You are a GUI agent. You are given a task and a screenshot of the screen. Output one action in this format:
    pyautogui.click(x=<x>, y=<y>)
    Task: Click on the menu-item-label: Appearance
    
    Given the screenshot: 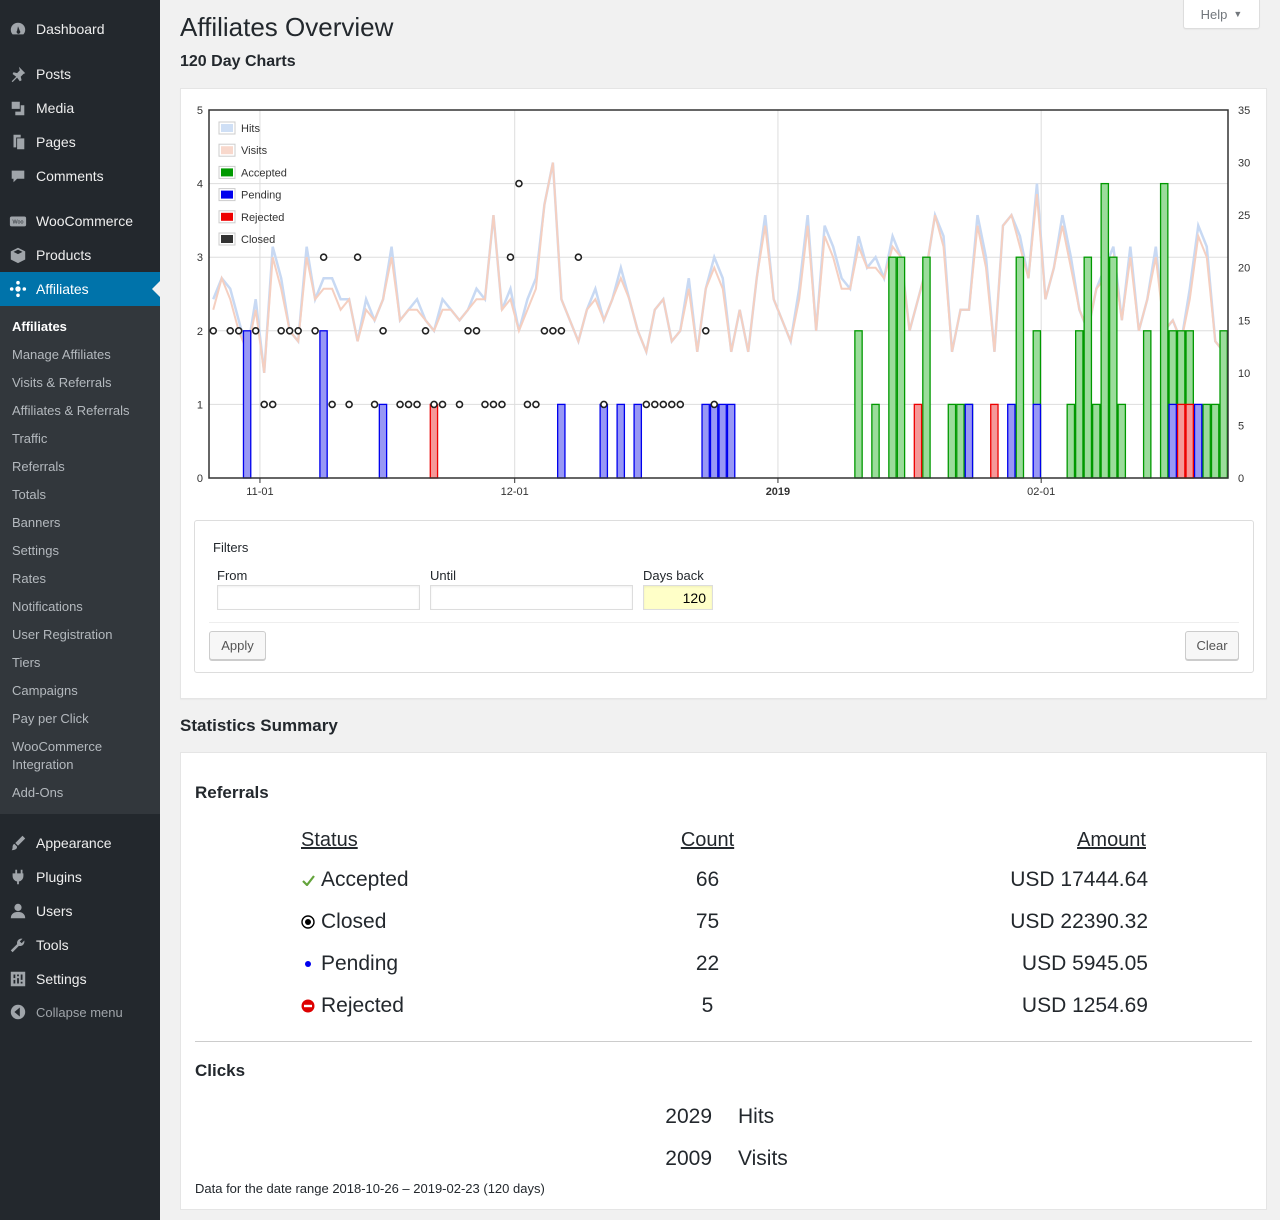 What is the action you would take?
    pyautogui.click(x=74, y=843)
    